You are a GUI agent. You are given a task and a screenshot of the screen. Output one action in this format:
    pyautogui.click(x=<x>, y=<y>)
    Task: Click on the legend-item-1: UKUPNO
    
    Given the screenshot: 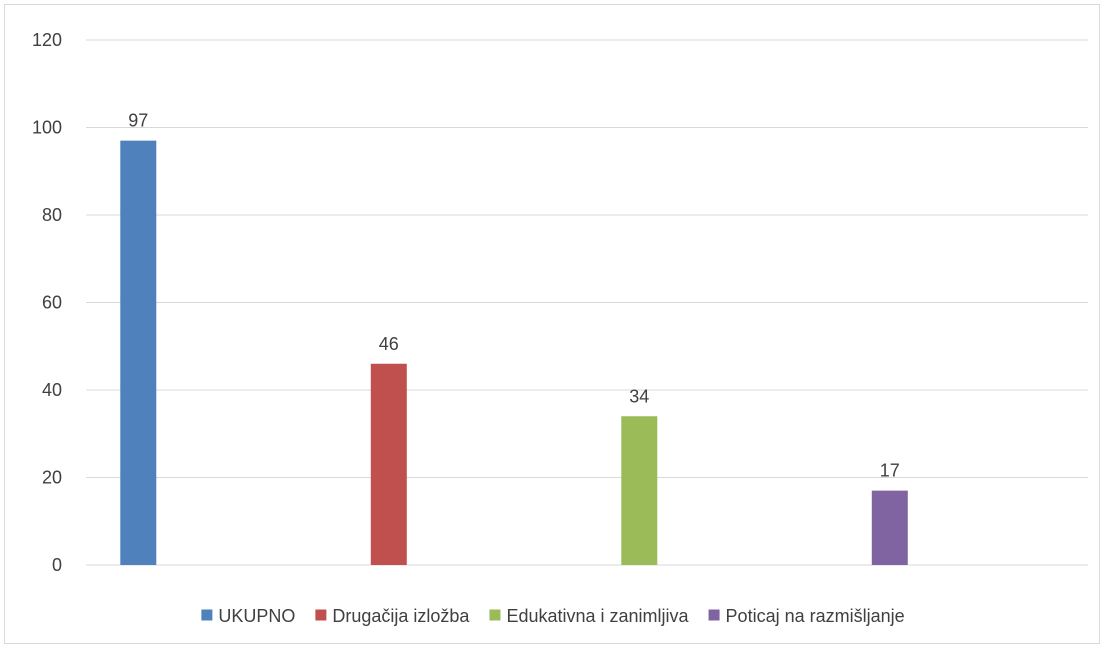 What is the action you would take?
    pyautogui.click(x=248, y=616)
    